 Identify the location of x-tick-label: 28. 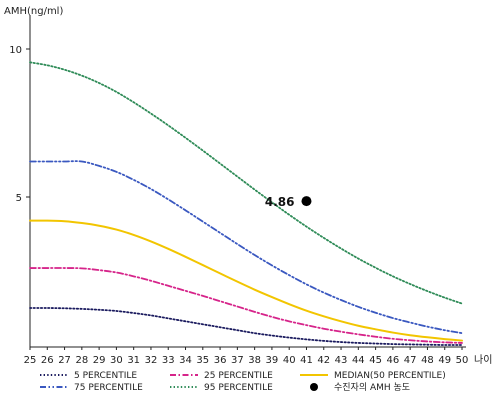
(81, 360).